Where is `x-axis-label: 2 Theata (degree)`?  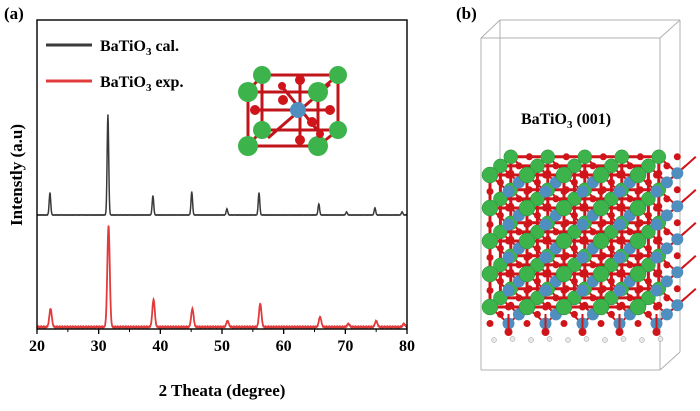
x-axis-label: 2 Theata (degree) is located at coordinates (222, 390).